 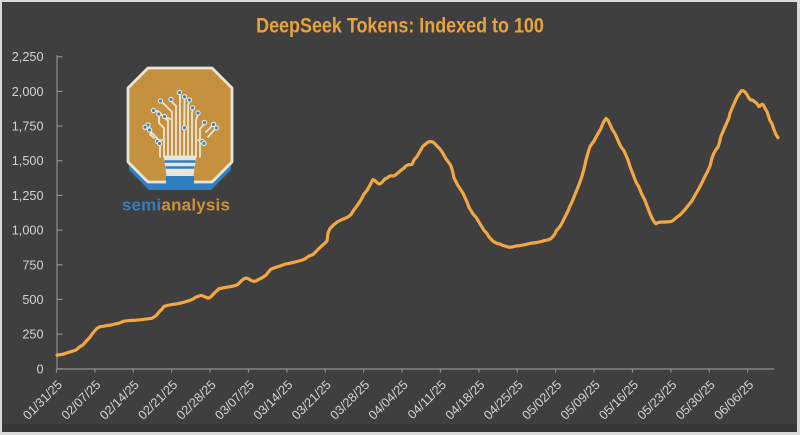 I want to click on svg-text: 03/28/25, so click(x=349, y=400).